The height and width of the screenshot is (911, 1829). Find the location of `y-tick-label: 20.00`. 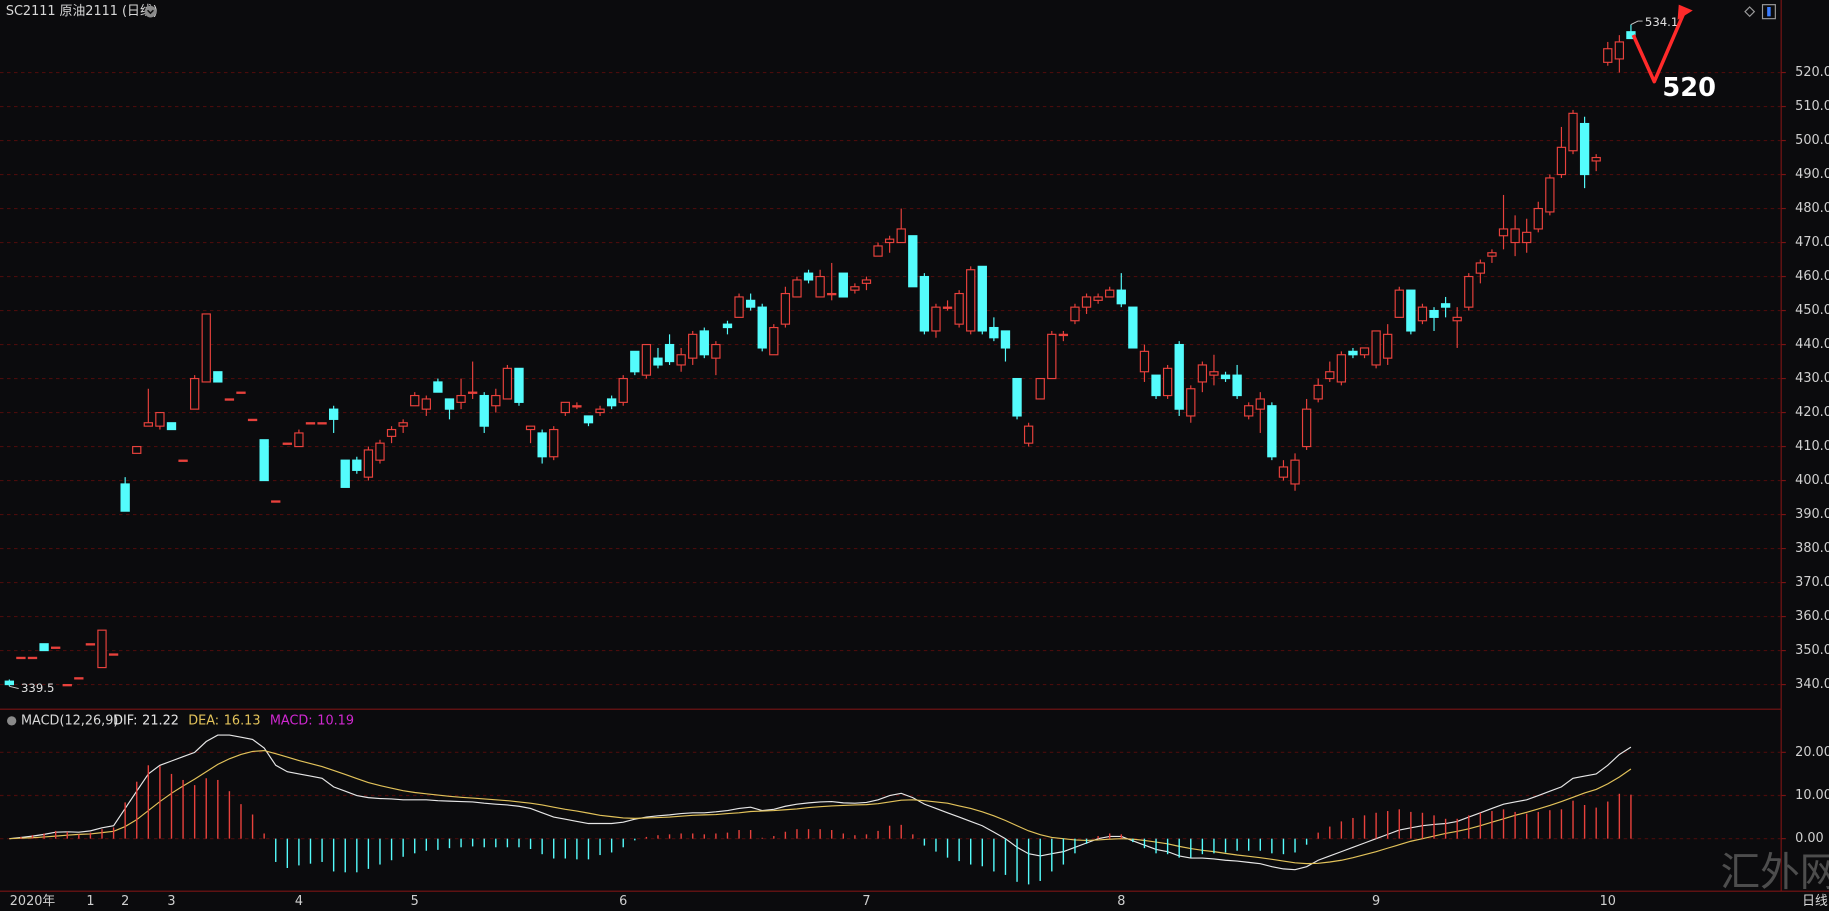

y-tick-label: 20.00 is located at coordinates (1812, 752).